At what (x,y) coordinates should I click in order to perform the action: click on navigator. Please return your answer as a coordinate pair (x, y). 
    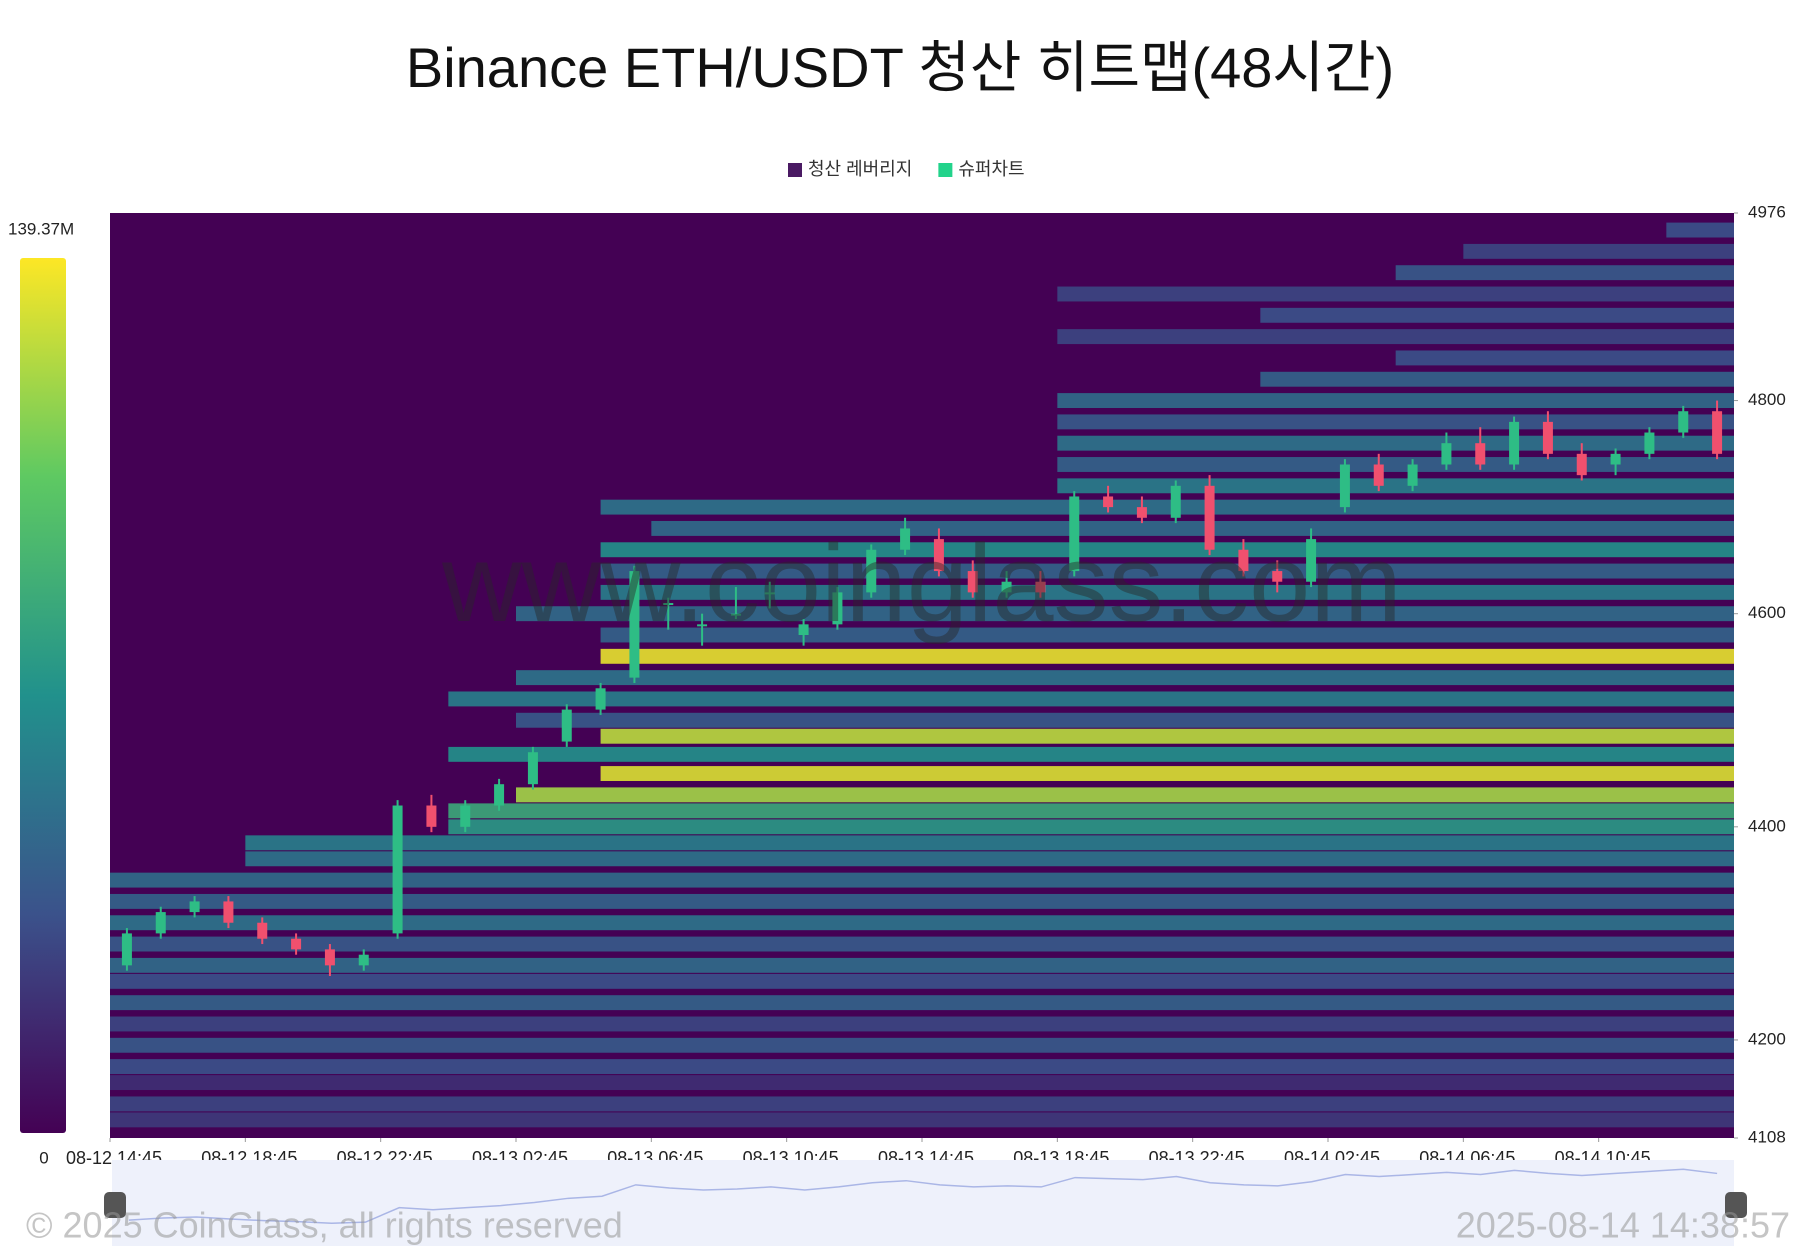
    Looking at the image, I should click on (923, 1203).